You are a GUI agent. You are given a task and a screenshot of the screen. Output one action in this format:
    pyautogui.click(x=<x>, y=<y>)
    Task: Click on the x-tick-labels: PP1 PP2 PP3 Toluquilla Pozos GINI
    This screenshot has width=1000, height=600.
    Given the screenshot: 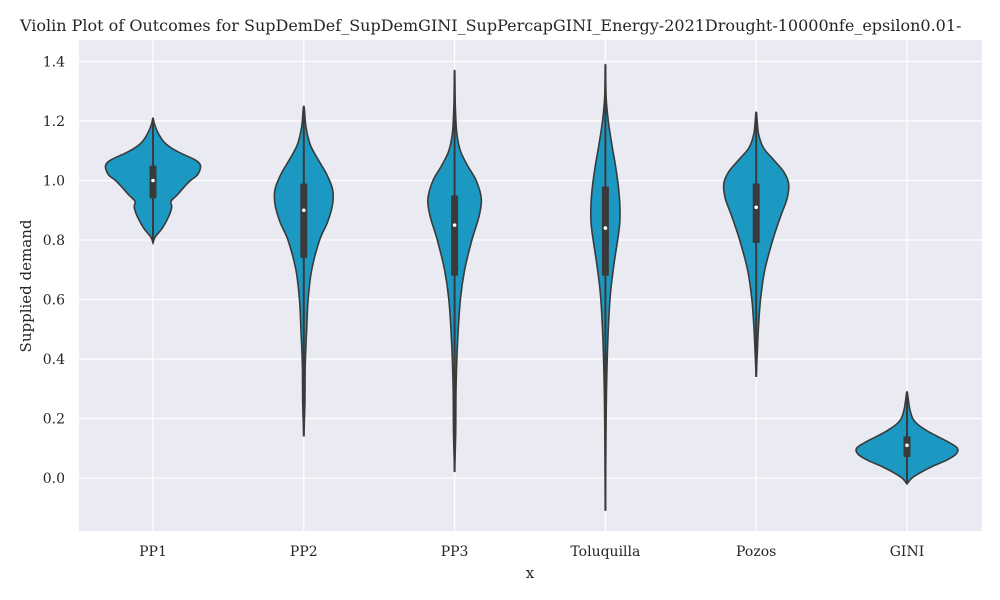 What is the action you would take?
    pyautogui.click(x=531, y=552)
    